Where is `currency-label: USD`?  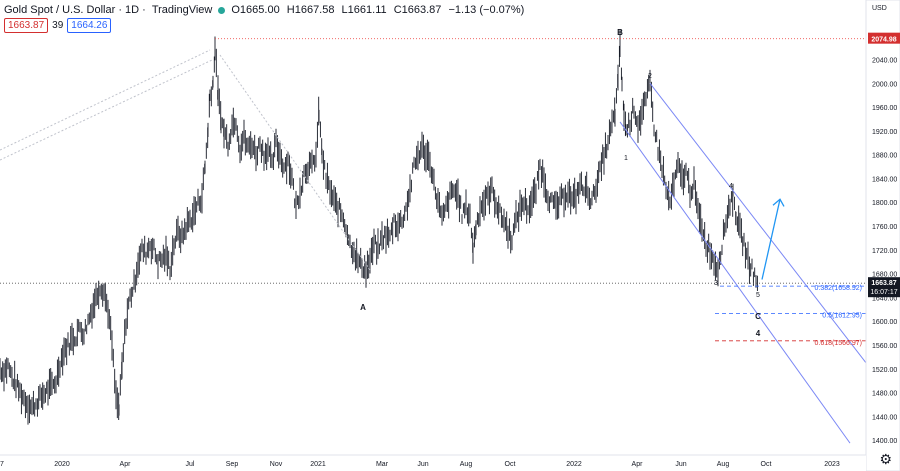 currency-label: USD is located at coordinates (879, 8).